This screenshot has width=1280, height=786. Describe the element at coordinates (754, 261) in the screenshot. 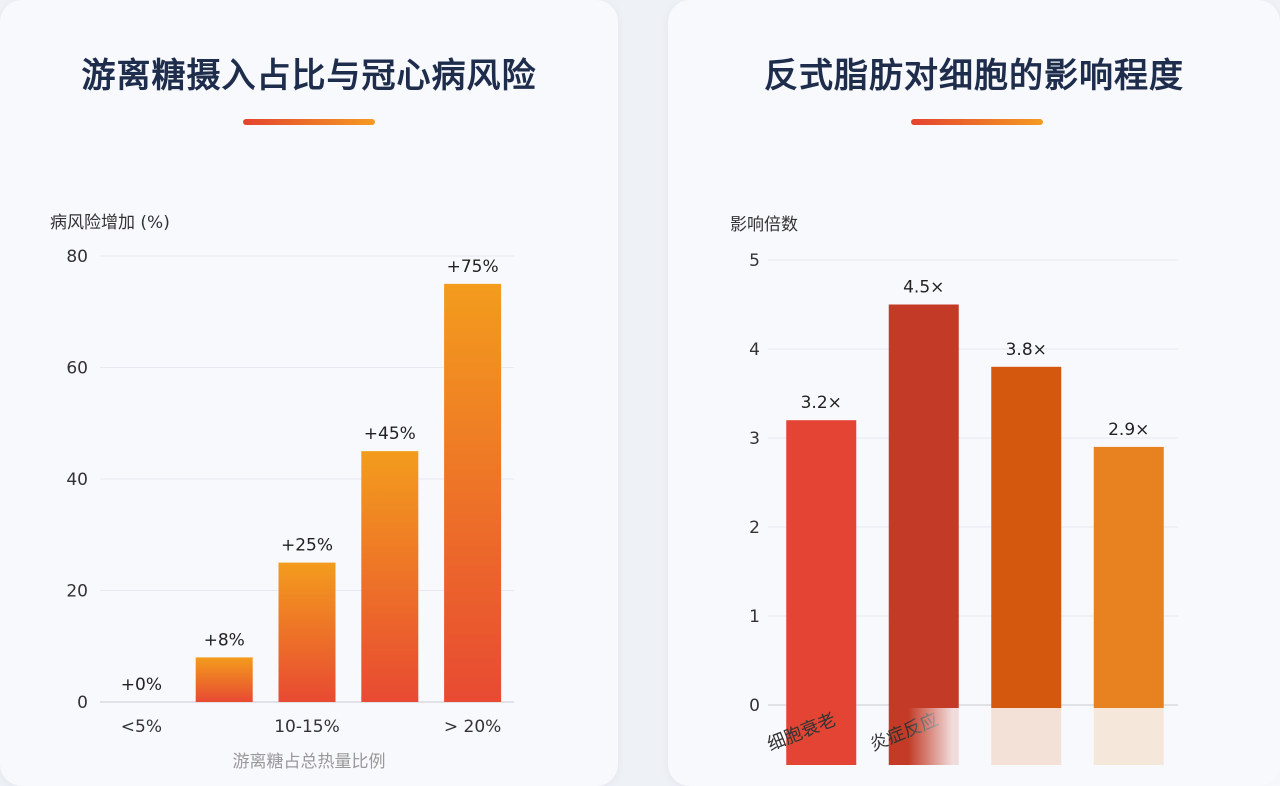

I see `y-tick-label: 5` at that location.